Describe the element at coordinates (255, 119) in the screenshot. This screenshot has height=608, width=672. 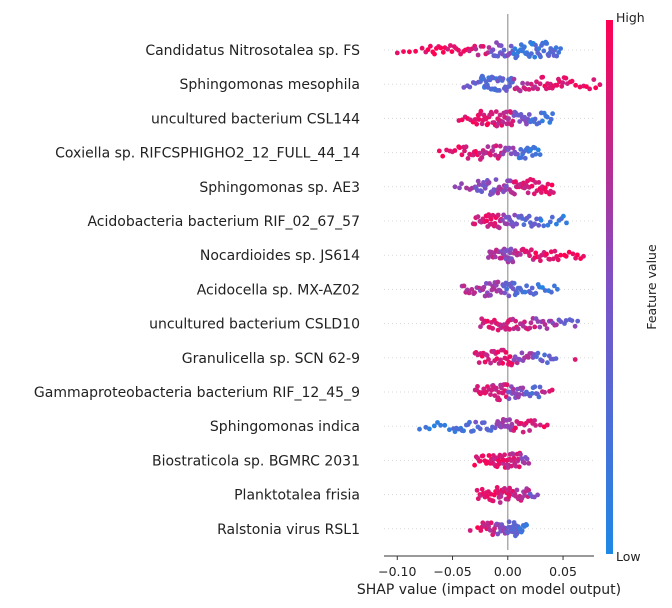
I see `feature-label: uncultured bacterium CSL144` at that location.